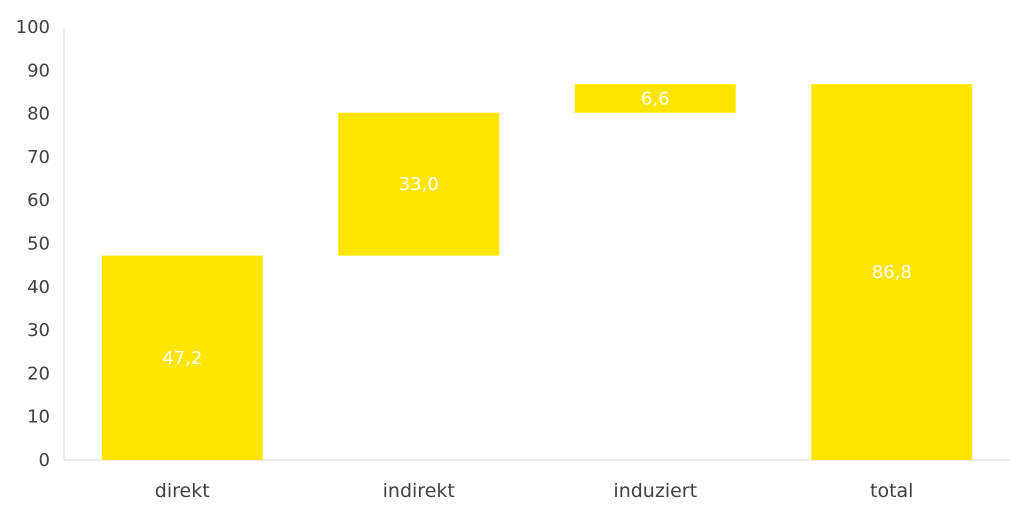 The image size is (1021, 506). What do you see at coordinates (38, 244) in the screenshot?
I see `y-tick-label: 50` at bounding box center [38, 244].